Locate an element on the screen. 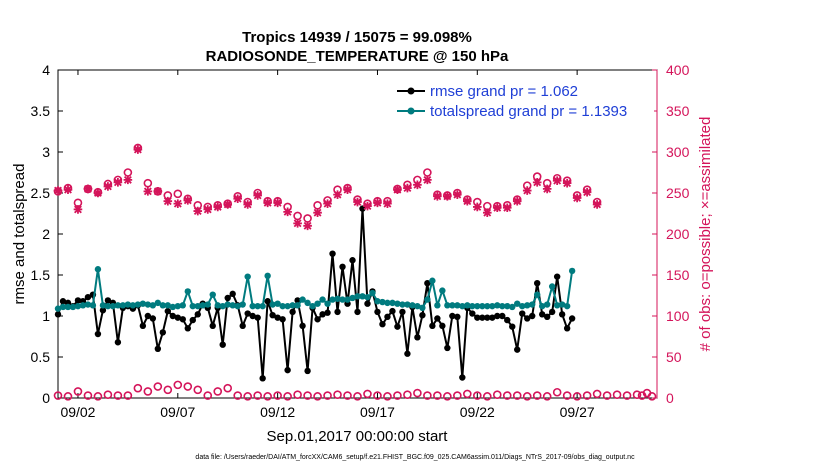 This screenshot has height=470, width=830. x-tick-label: 09/02 is located at coordinates (77, 412).